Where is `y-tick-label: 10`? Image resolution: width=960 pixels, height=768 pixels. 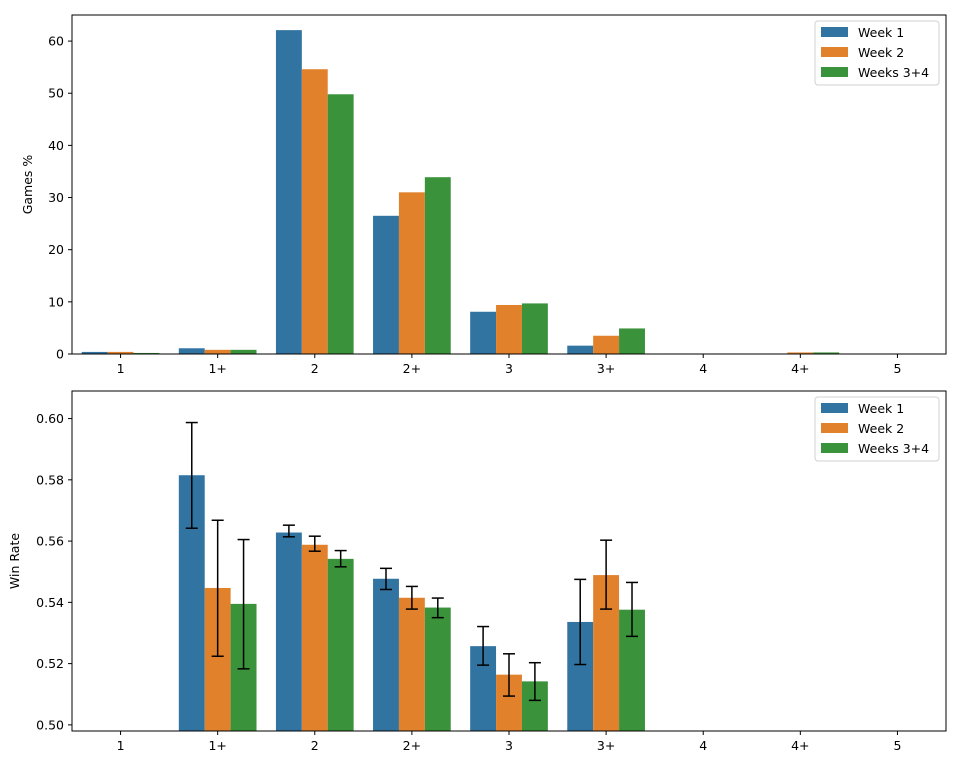
y-tick-label: 10 is located at coordinates (56, 301).